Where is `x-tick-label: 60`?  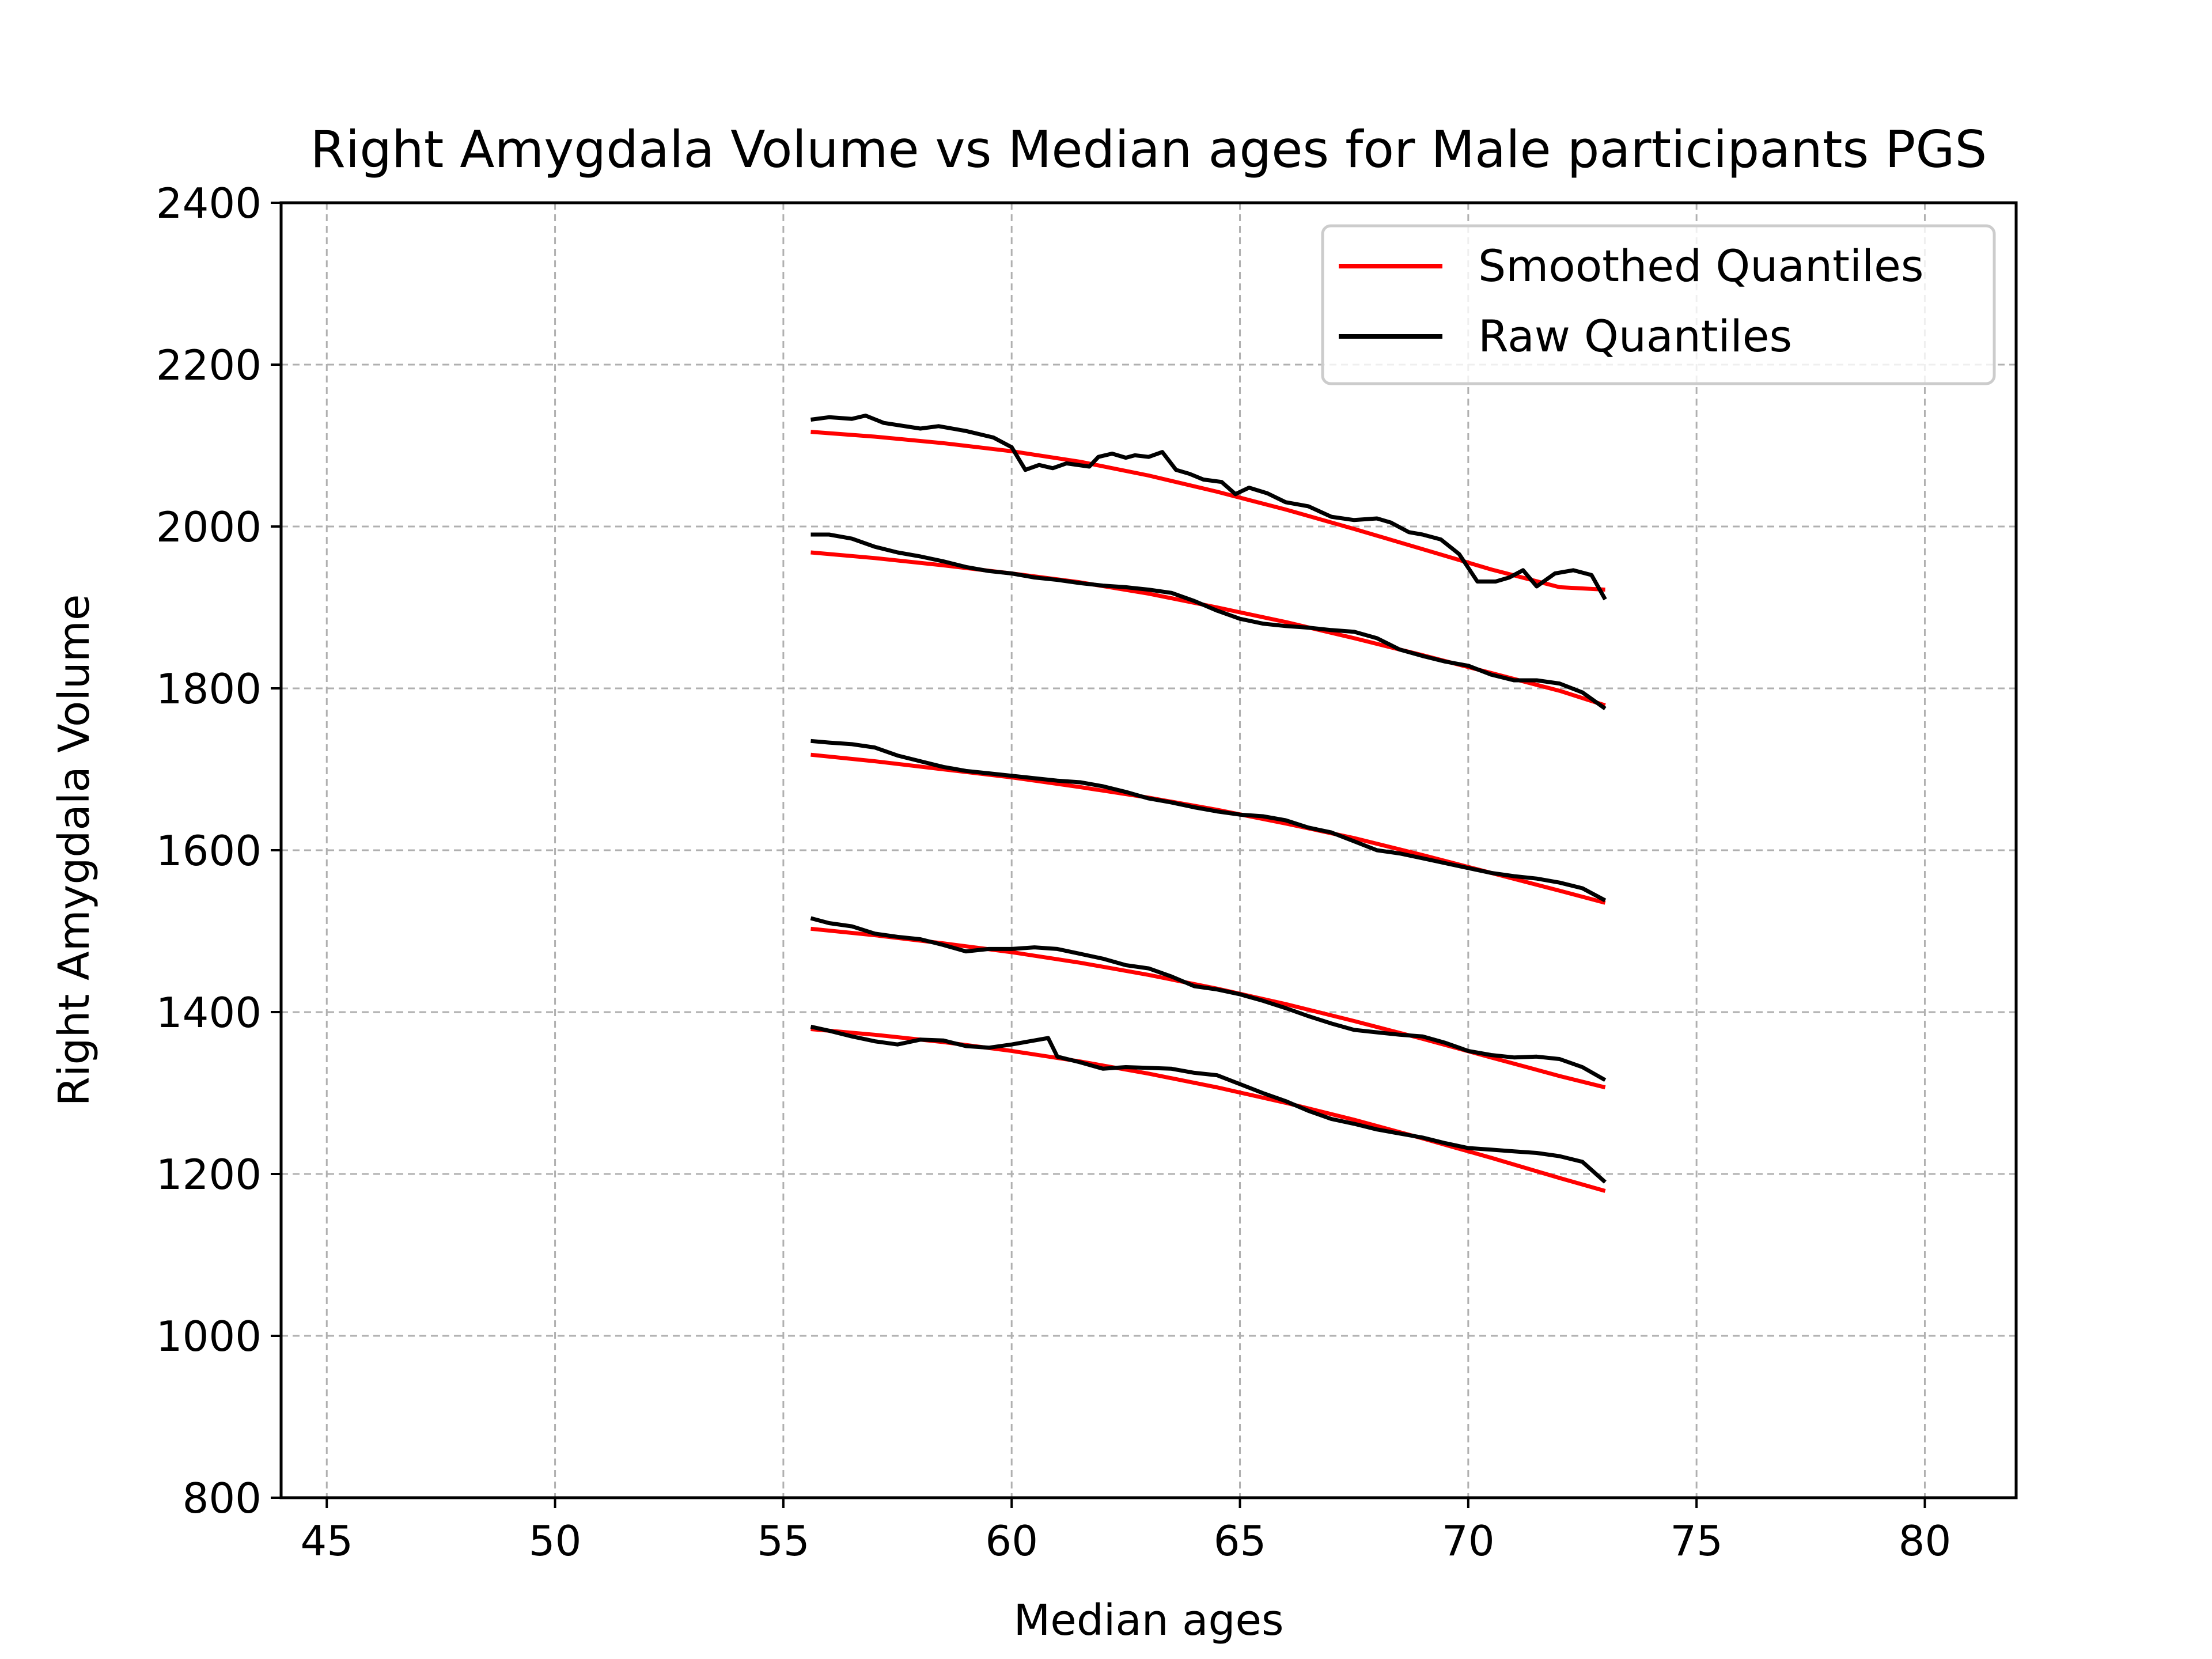
x-tick-label: 60 is located at coordinates (1011, 1541).